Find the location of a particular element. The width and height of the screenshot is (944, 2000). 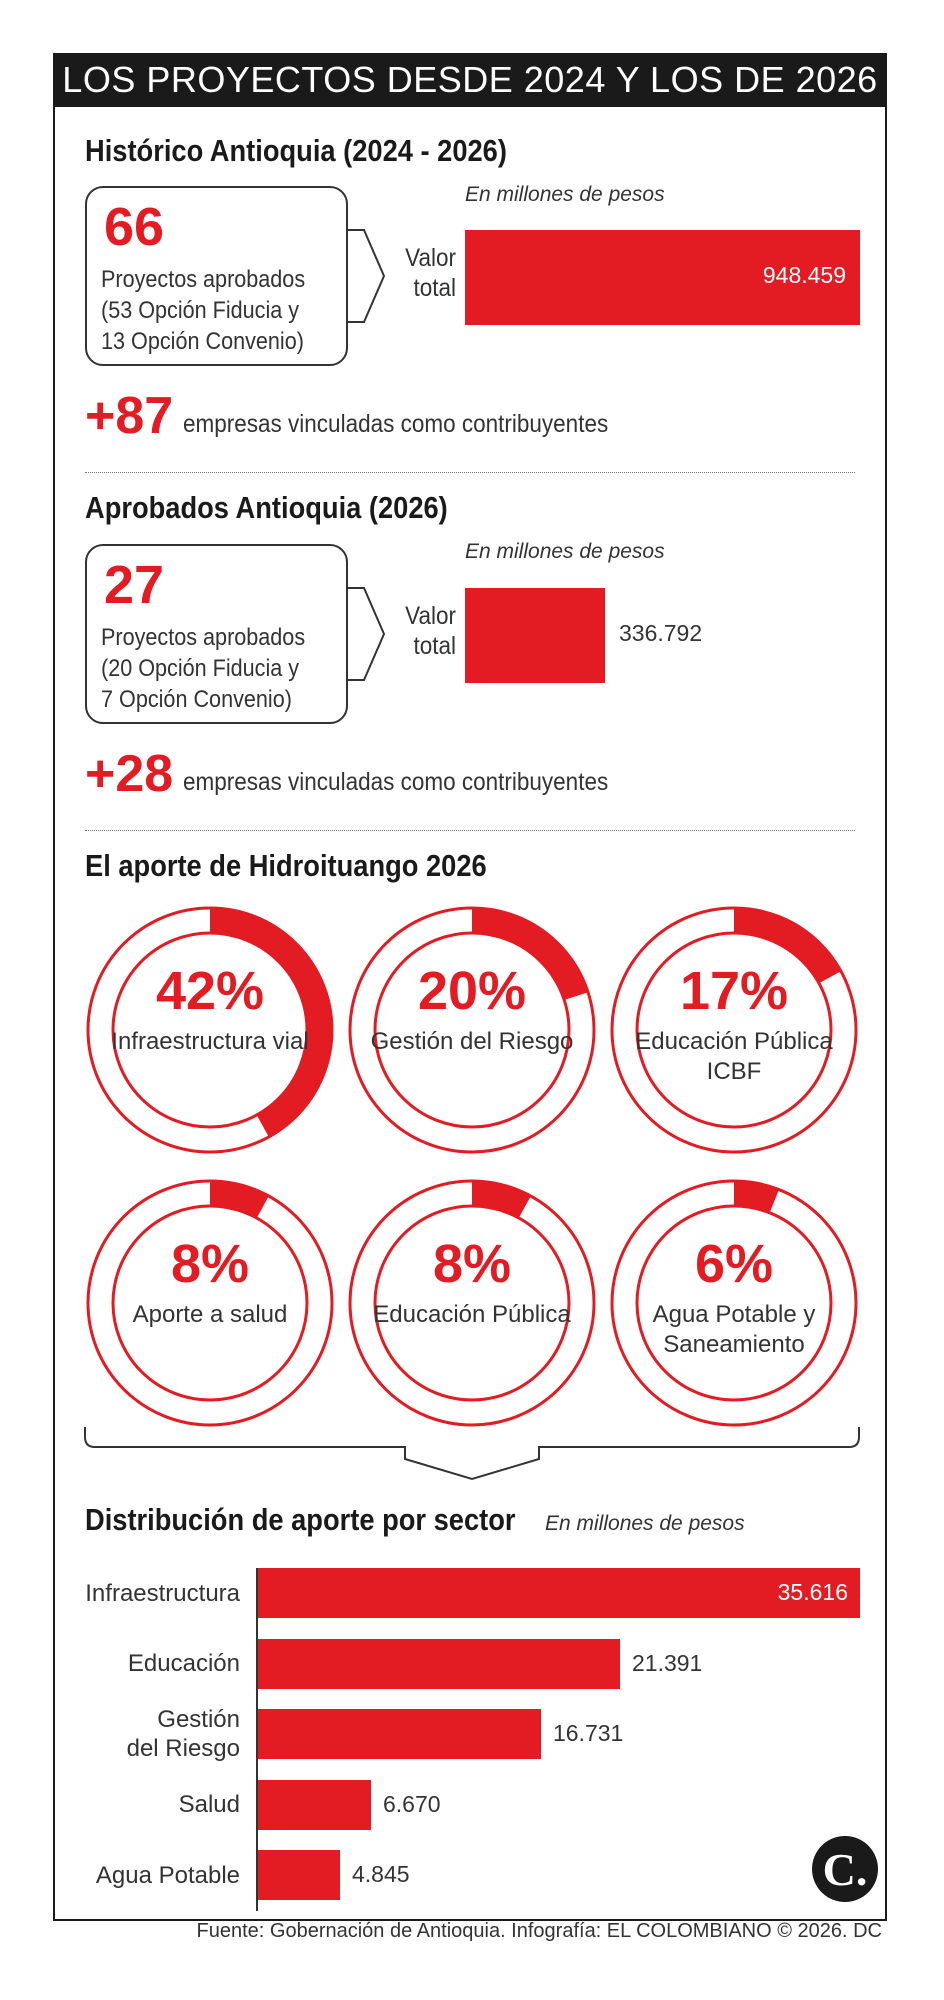

donut-chart: 42% Infraestructura vial is located at coordinates (210, 1030).